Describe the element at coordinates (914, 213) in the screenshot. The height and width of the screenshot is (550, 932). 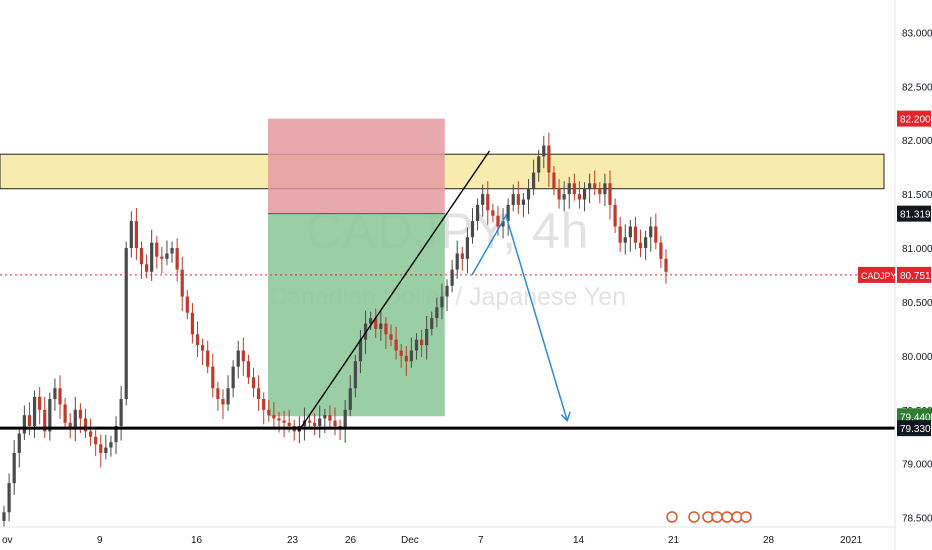
I see `price-badge-entry` at that location.